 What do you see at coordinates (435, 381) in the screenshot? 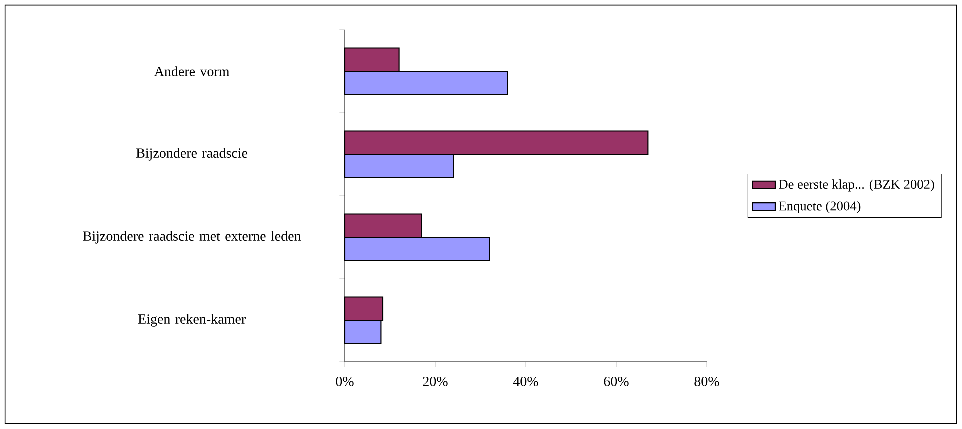
I see `x-tick-label: 20%` at bounding box center [435, 381].